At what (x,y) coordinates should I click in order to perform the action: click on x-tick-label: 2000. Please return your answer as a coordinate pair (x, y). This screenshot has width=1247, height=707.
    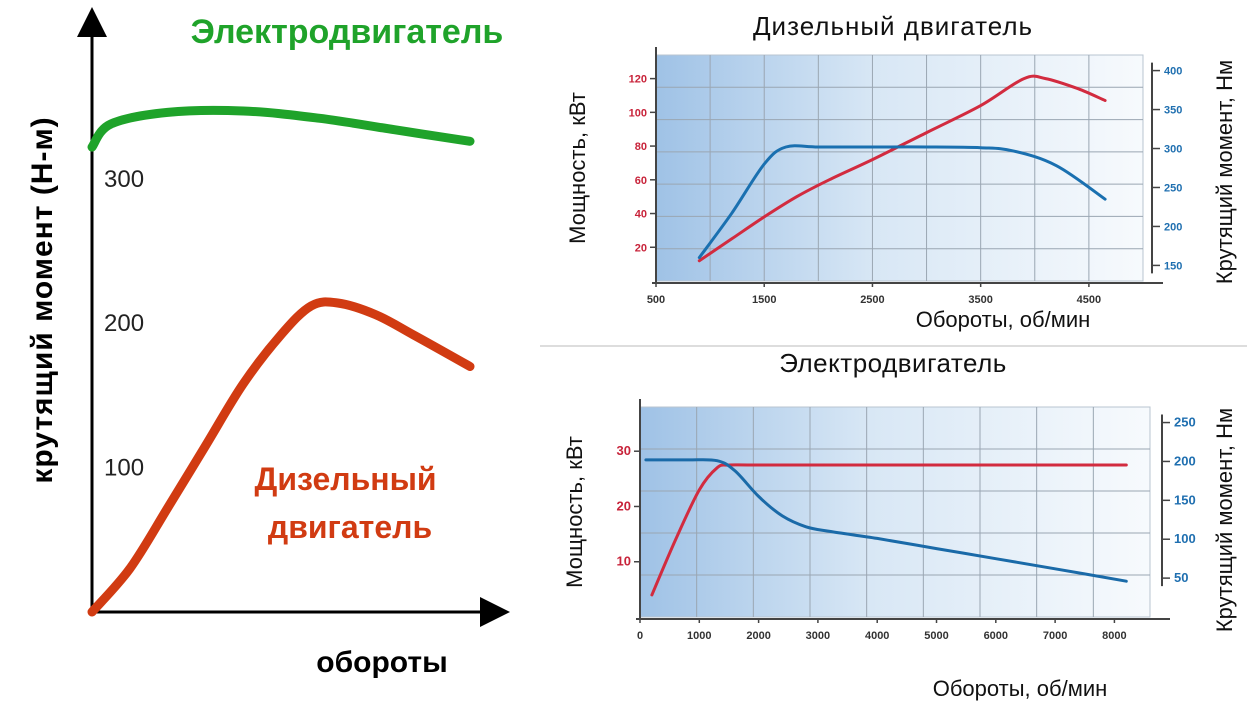
    Looking at the image, I should click on (758, 636).